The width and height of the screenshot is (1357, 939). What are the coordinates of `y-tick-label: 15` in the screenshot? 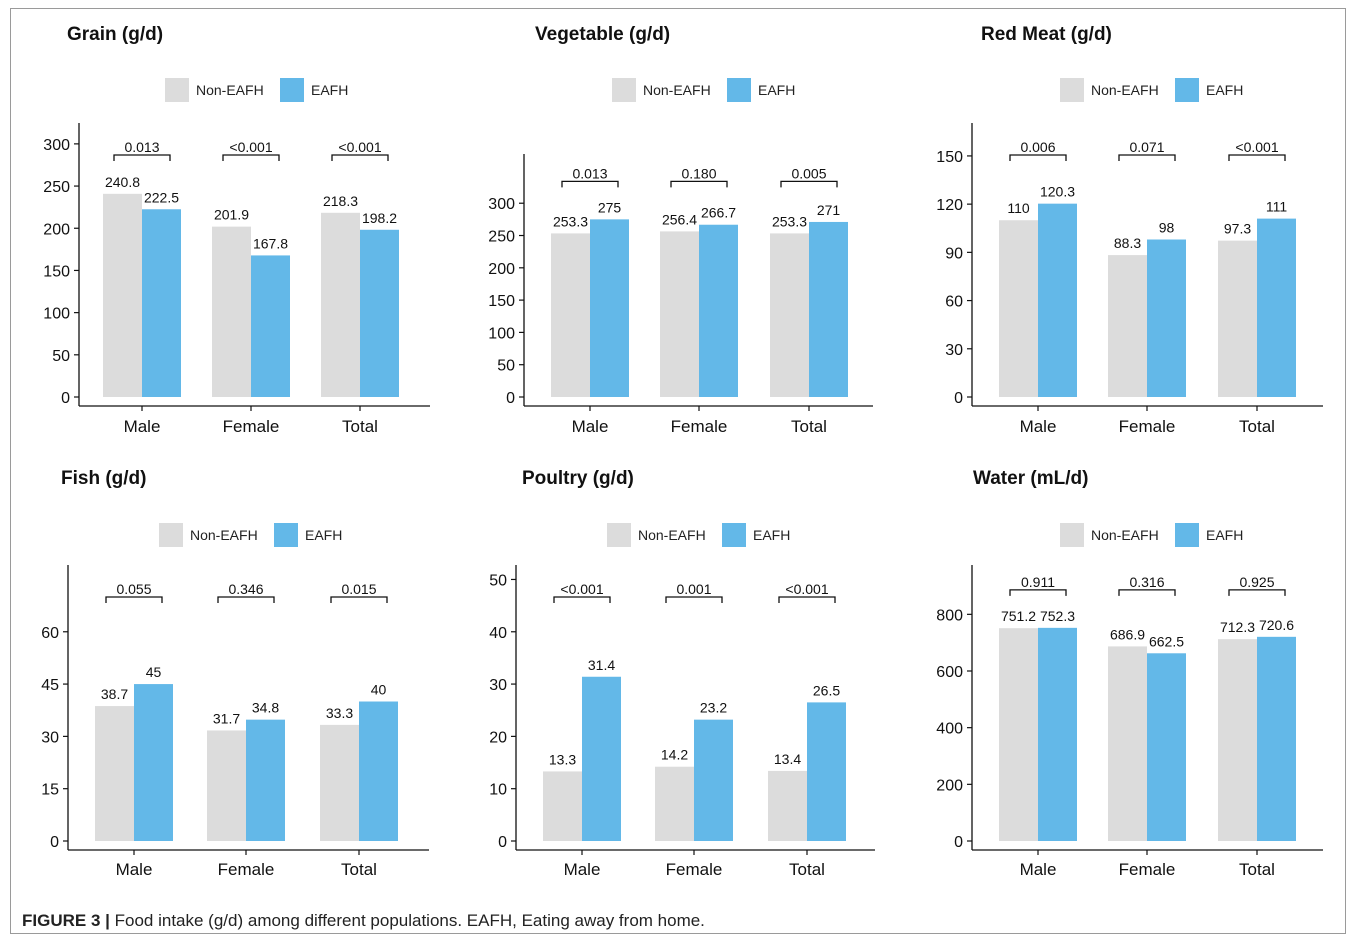 It's located at (50, 790).